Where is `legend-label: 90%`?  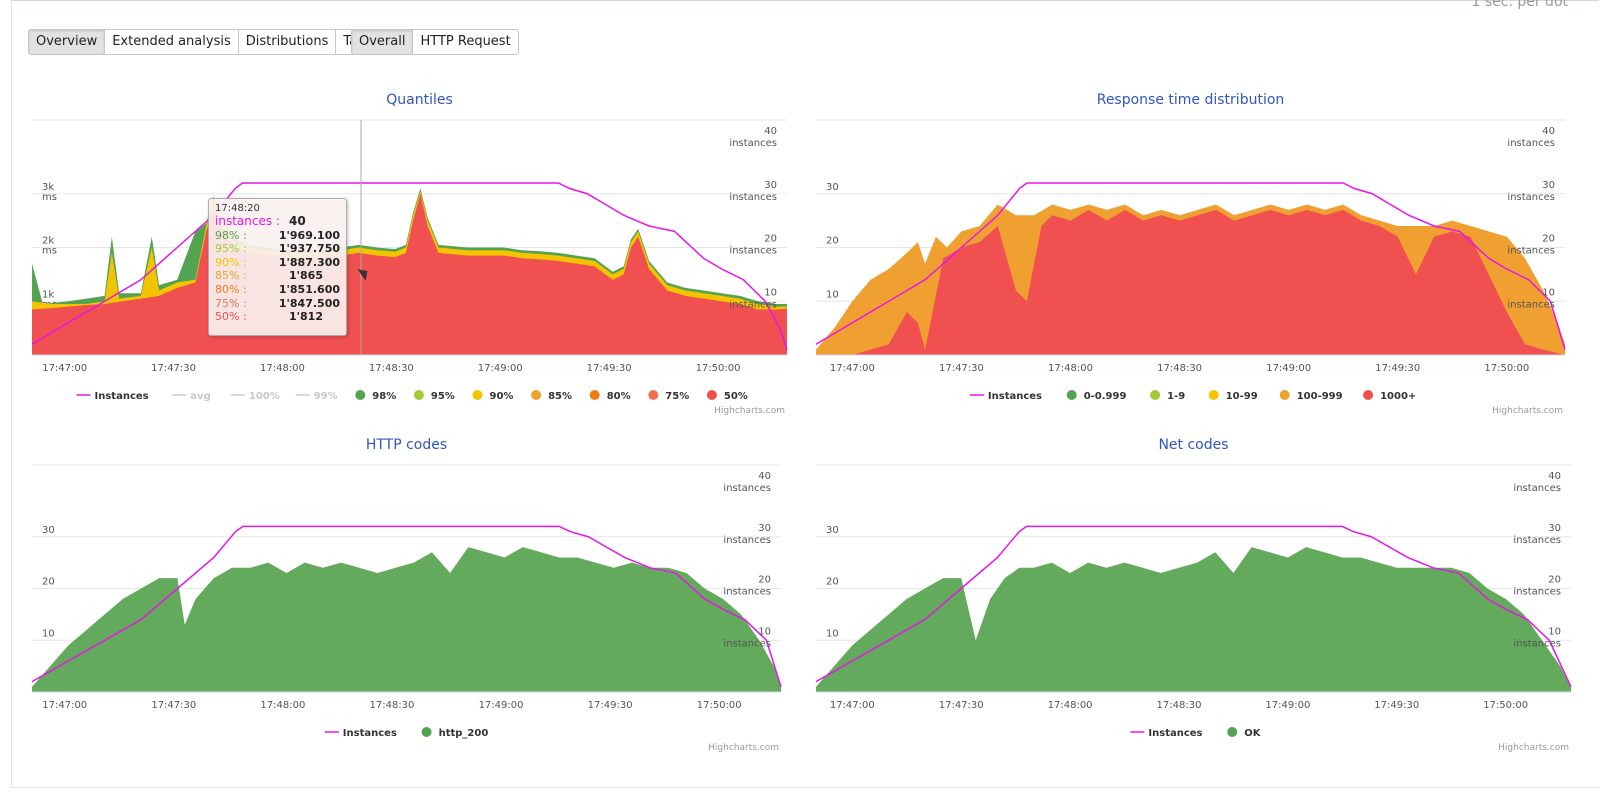
legend-label: 90% is located at coordinates (502, 396).